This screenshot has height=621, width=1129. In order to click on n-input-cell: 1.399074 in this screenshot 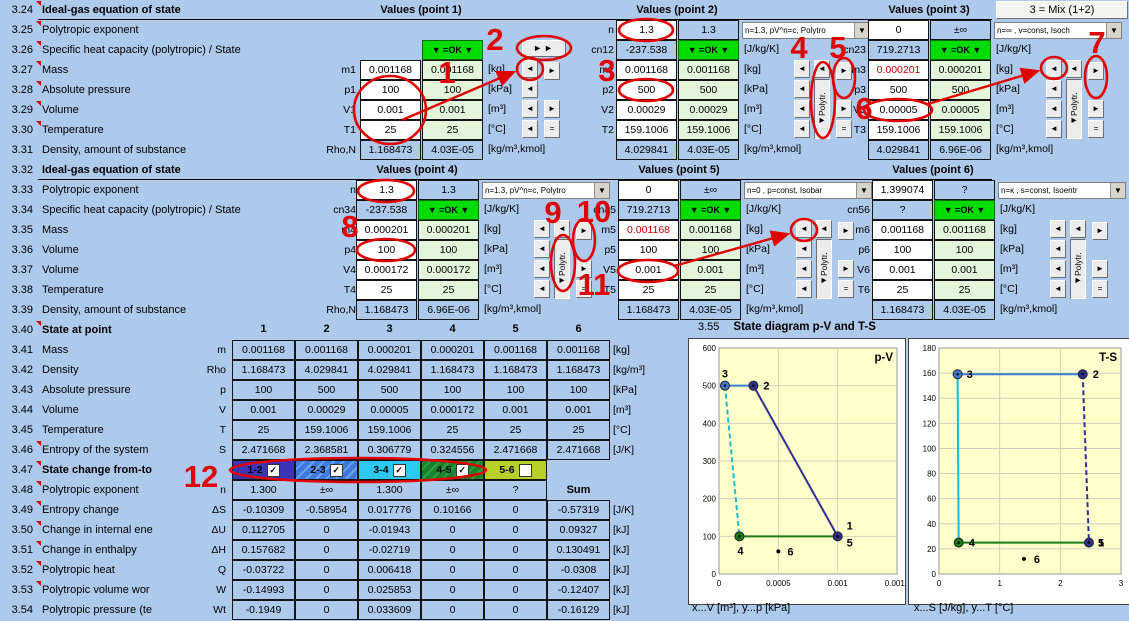, I will do `click(902, 190)`.